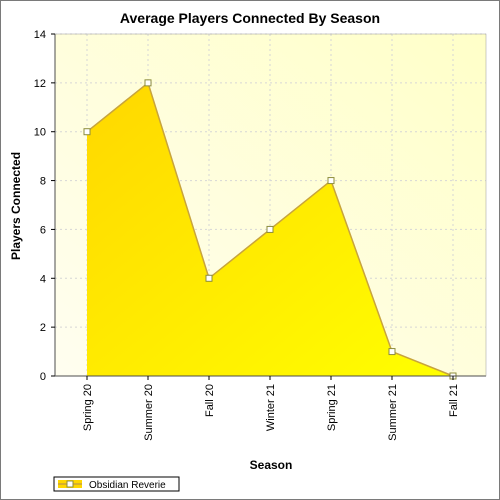  Describe the element at coordinates (149, 412) in the screenshot. I see `x-tick-label: Summer 20` at that location.